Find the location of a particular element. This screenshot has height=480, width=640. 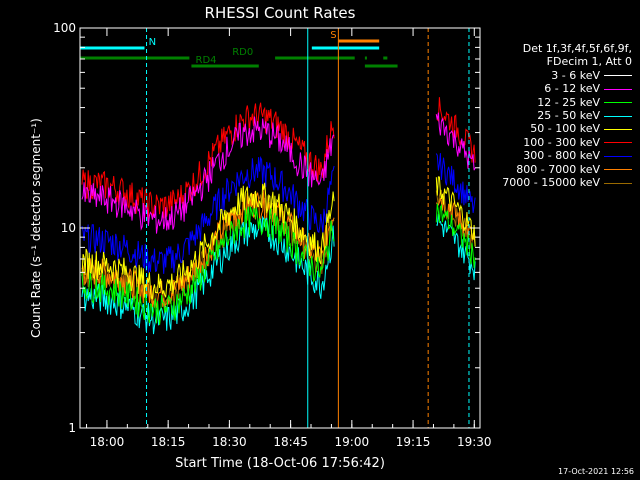

legend-item: 100 - 300 keV is located at coordinates (567, 142).